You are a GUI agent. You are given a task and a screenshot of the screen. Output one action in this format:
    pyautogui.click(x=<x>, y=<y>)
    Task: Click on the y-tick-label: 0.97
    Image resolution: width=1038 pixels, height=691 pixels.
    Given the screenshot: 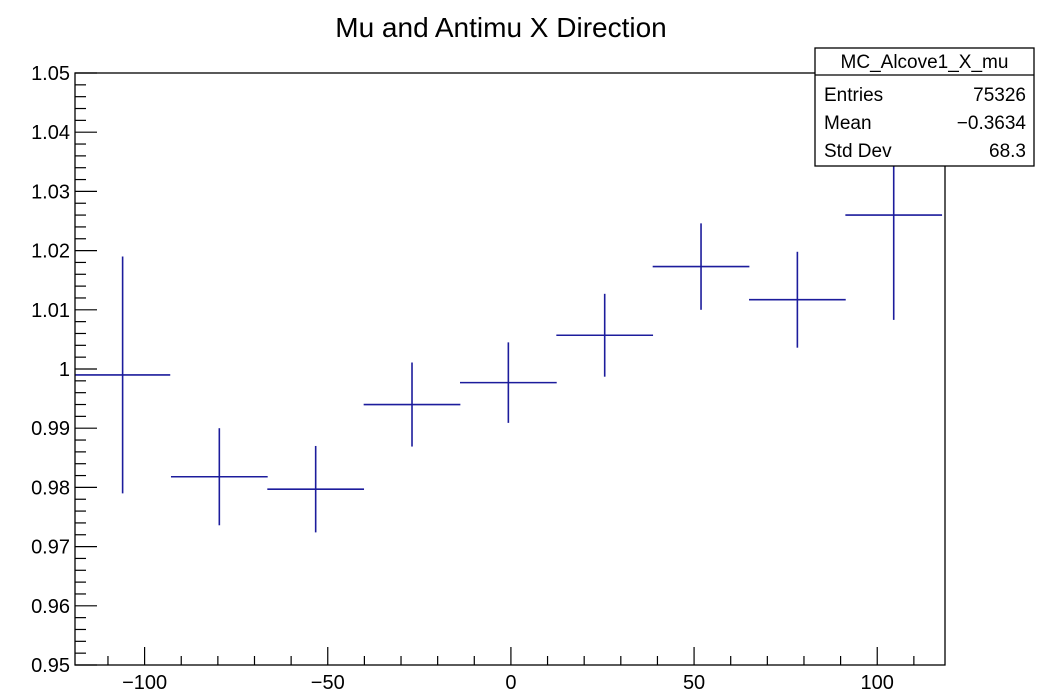 What is the action you would take?
    pyautogui.click(x=50, y=548)
    